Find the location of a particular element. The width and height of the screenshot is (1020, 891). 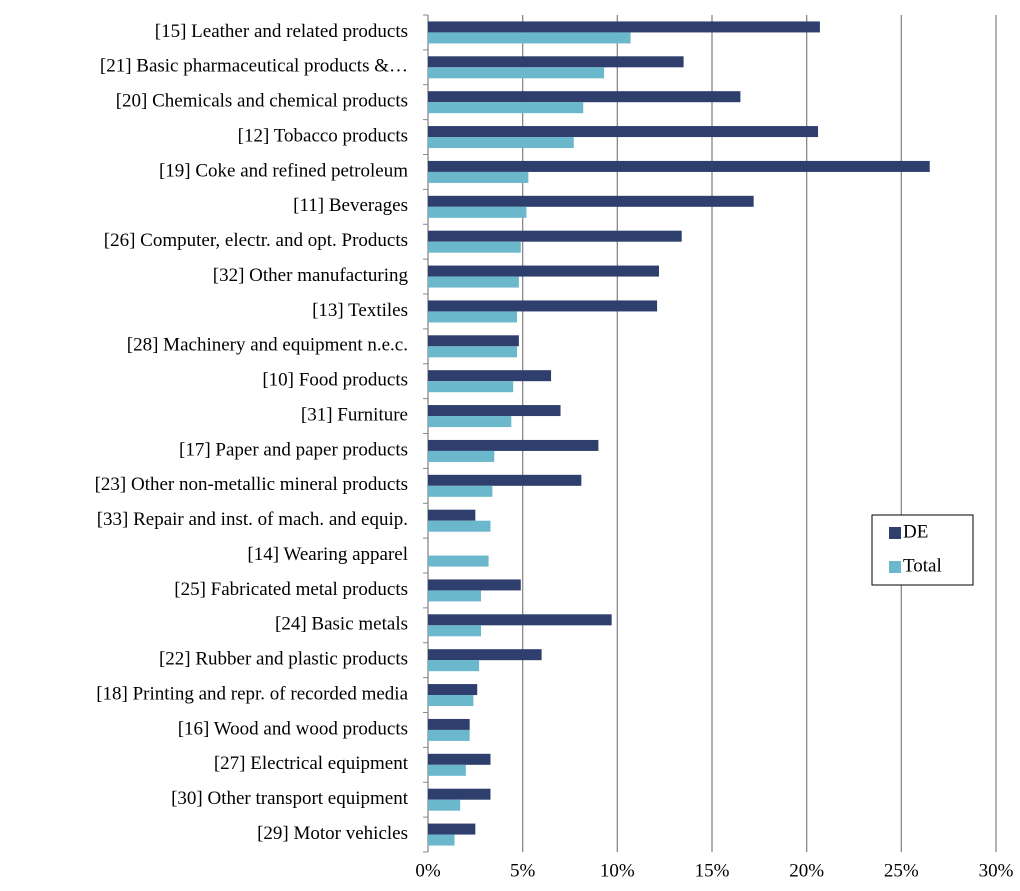

x-tick-label: 10% is located at coordinates (617, 870).